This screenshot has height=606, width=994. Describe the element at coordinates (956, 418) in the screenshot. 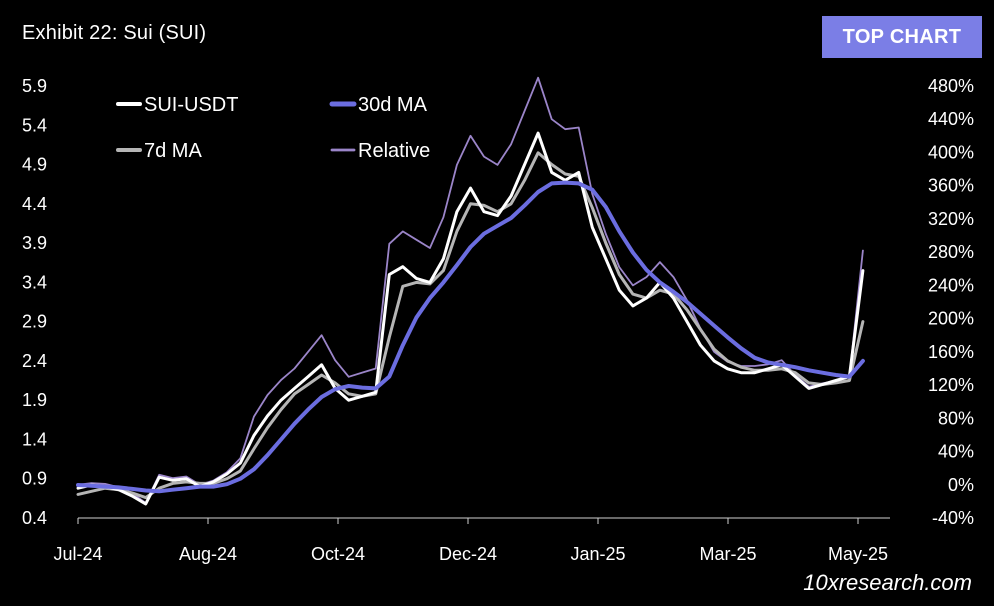

I see `y-right-tick-label: 80%` at that location.